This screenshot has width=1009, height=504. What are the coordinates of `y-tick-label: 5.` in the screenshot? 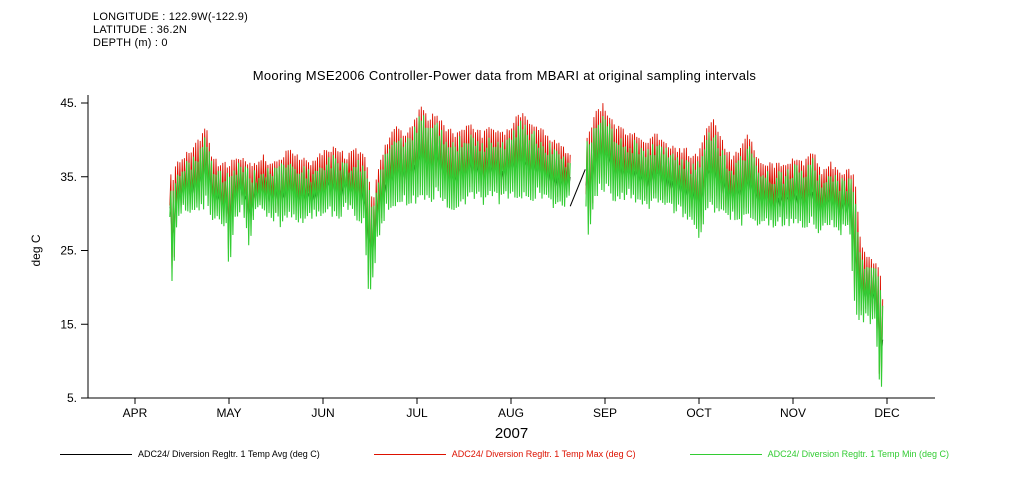 It's located at (72, 398).